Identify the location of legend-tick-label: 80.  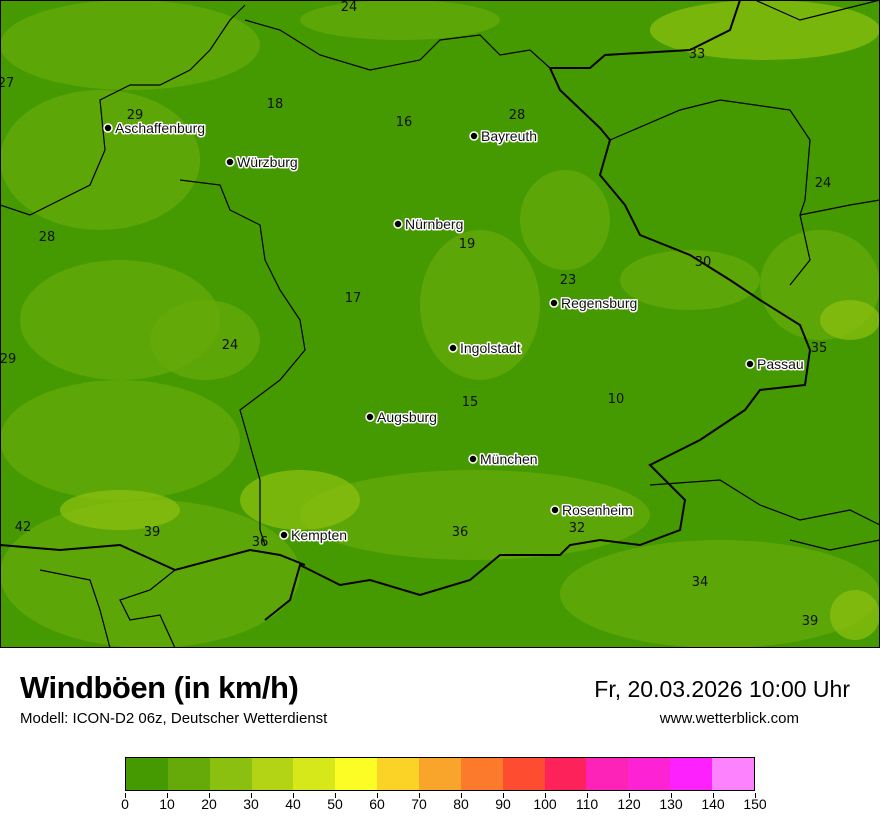
(461, 804).